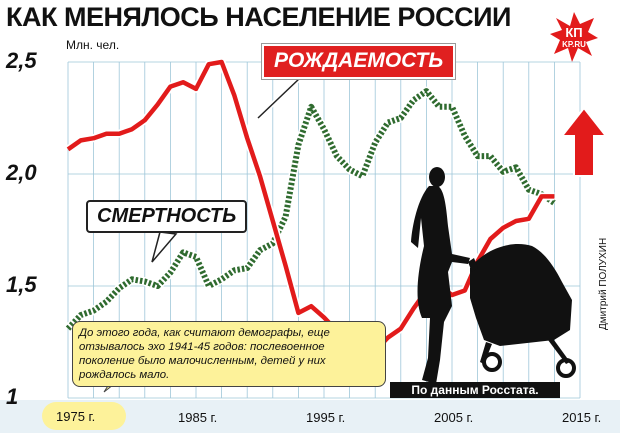  Describe the element at coordinates (93, 45) in the screenshot. I see `y-axis-unit-label: Млн. чел.` at that location.